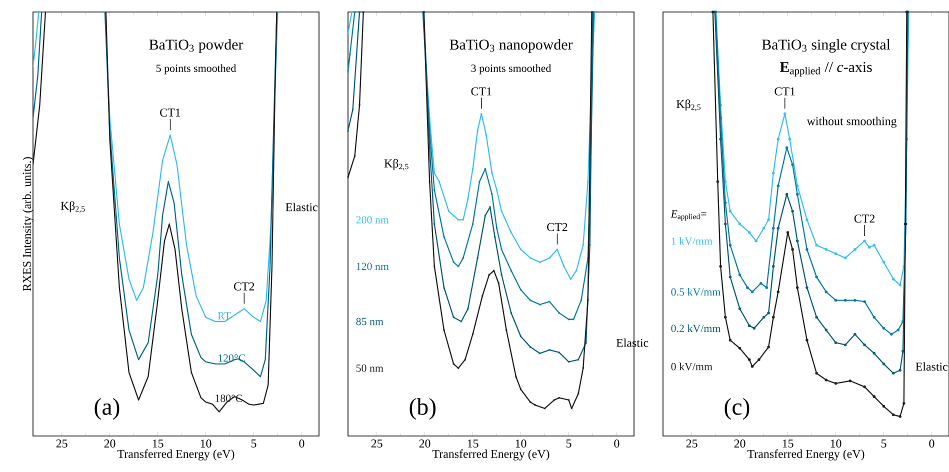 This screenshot has height=472, width=949. Describe the element at coordinates (370, 322) in the screenshot. I see `text: 85 nm` at that location.